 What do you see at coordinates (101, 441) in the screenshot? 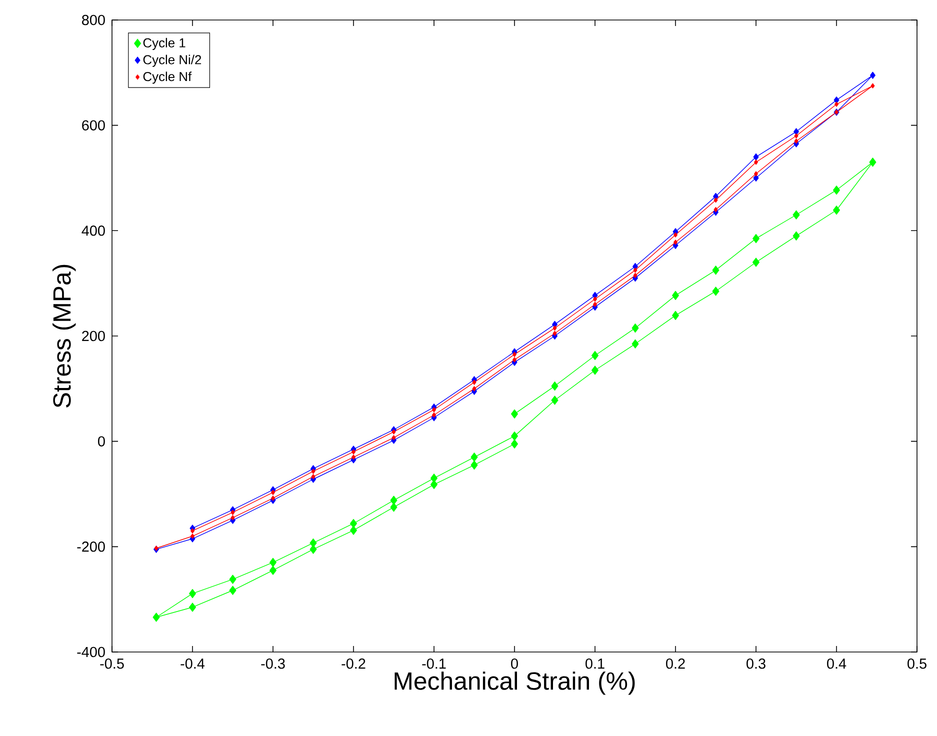
I see `y-tick-label: 0` at bounding box center [101, 441].